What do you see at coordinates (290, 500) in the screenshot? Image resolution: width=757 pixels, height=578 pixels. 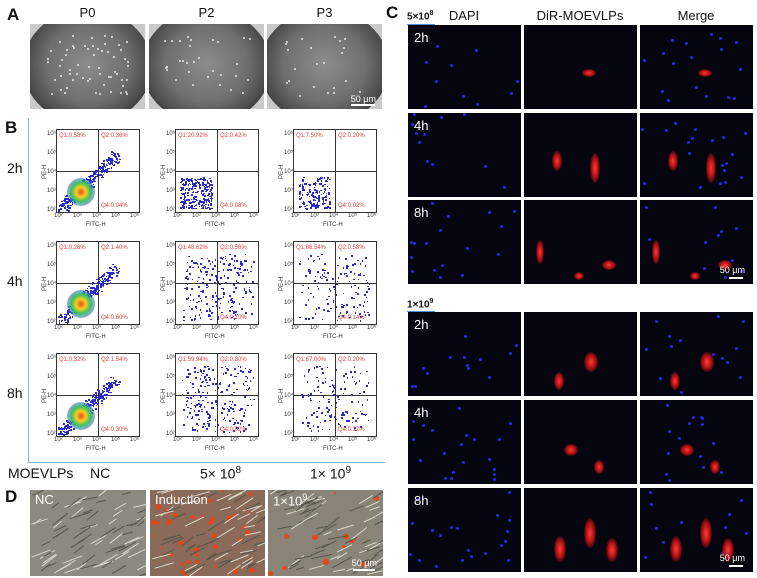 I see `stain-label-1e9: 1×10⁹` at bounding box center [290, 500].